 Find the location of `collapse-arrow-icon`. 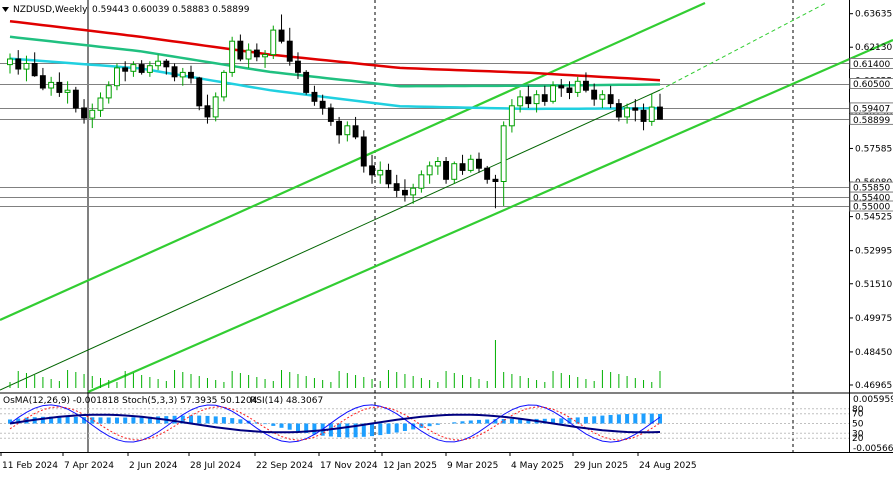

collapse-arrow-icon is located at coordinates (5, 9).